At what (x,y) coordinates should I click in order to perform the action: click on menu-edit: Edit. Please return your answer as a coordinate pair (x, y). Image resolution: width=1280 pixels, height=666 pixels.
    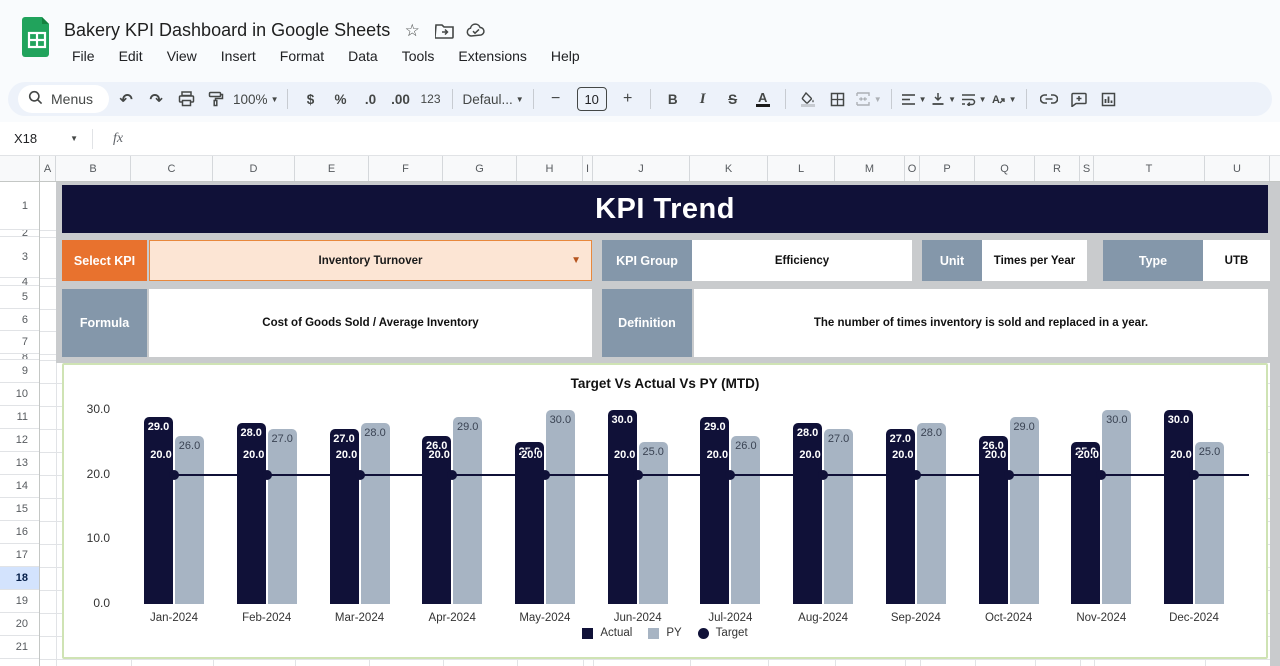
    Looking at the image, I should click on (130, 56).